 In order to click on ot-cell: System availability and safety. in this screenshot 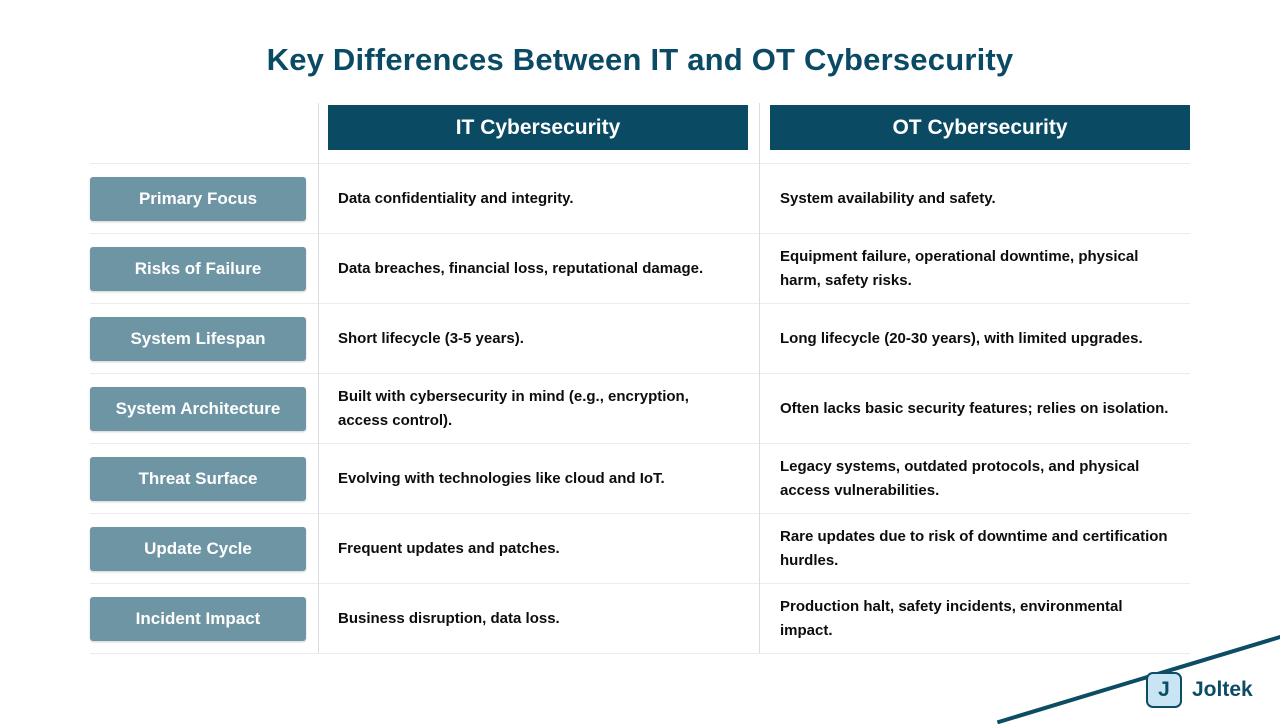, I will do `click(888, 198)`.